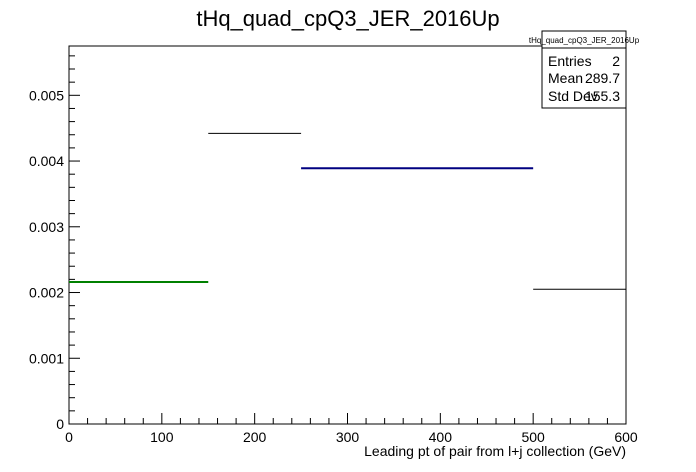  Describe the element at coordinates (602, 78) in the screenshot. I see `stats-mean-value: 289.7` at that location.